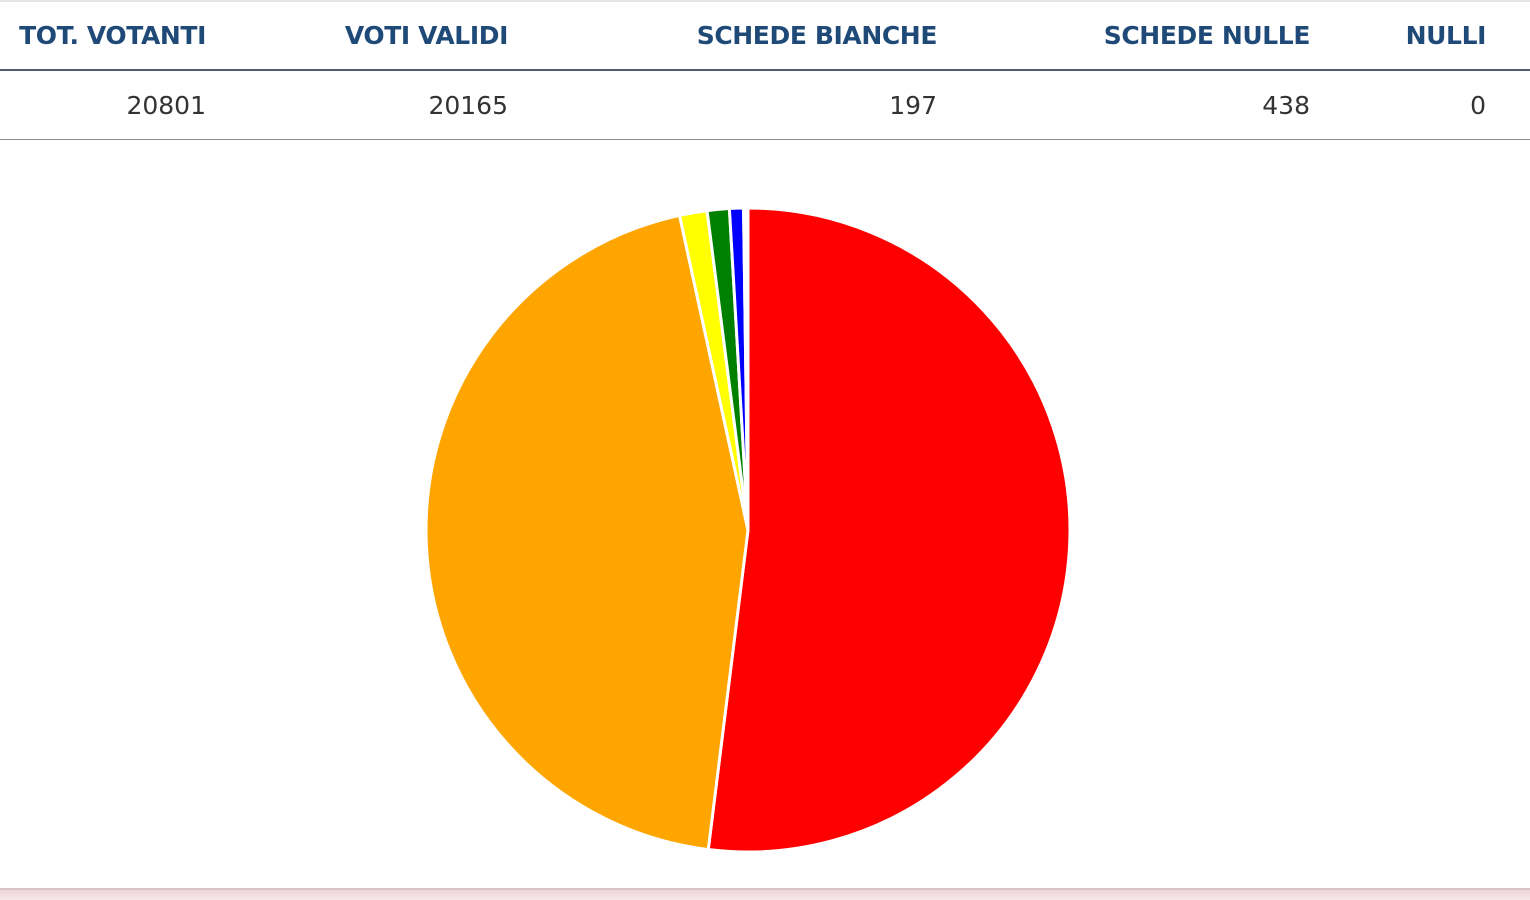  Describe the element at coordinates (1123, 36) in the screenshot. I see `header-schede-nulle: SCHEDE NULLE` at that location.